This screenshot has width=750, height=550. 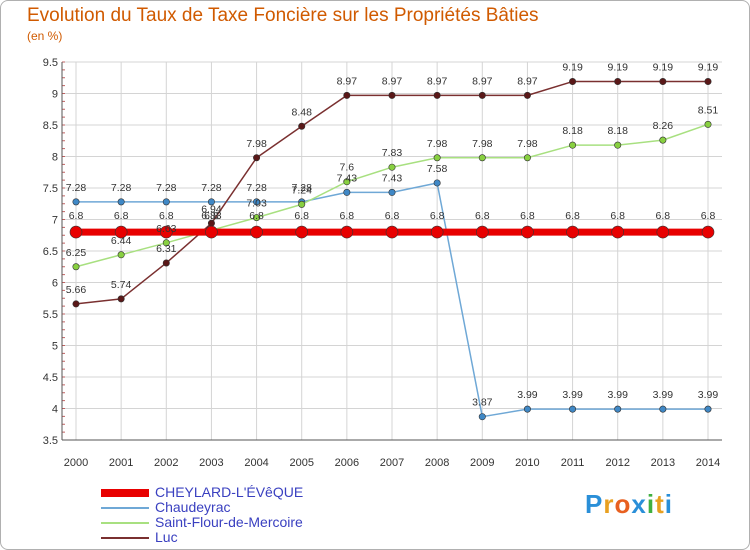 What do you see at coordinates (663, 126) in the screenshot?
I see `data-label: 8.26` at bounding box center [663, 126].